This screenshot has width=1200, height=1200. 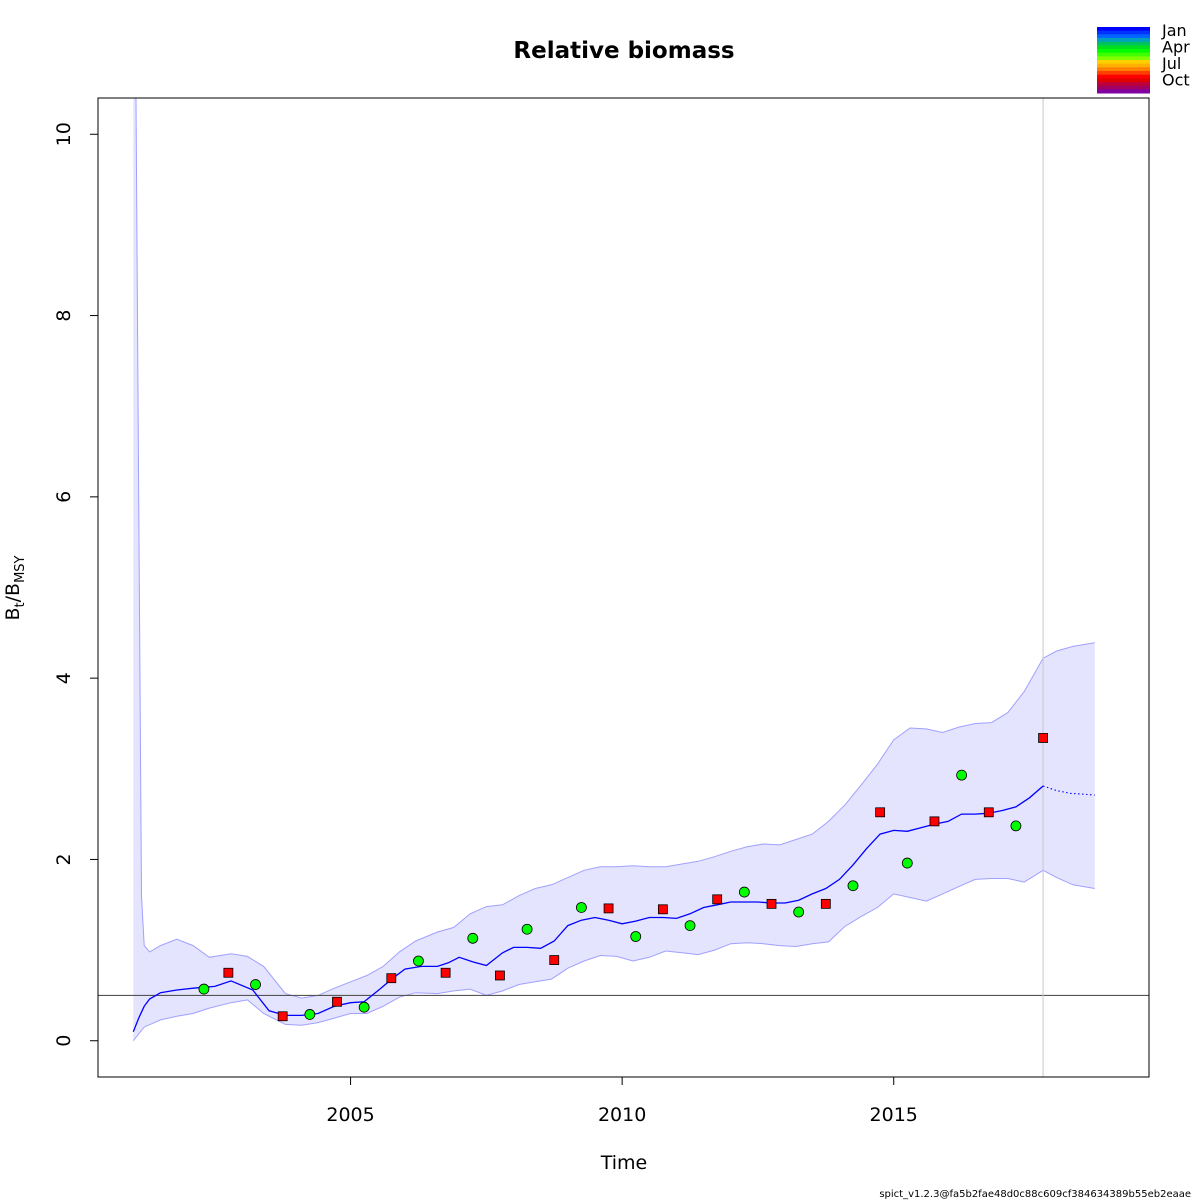 What do you see at coordinates (20, 568) in the screenshot?
I see `y-label-sub-msy: MSY` at bounding box center [20, 568].